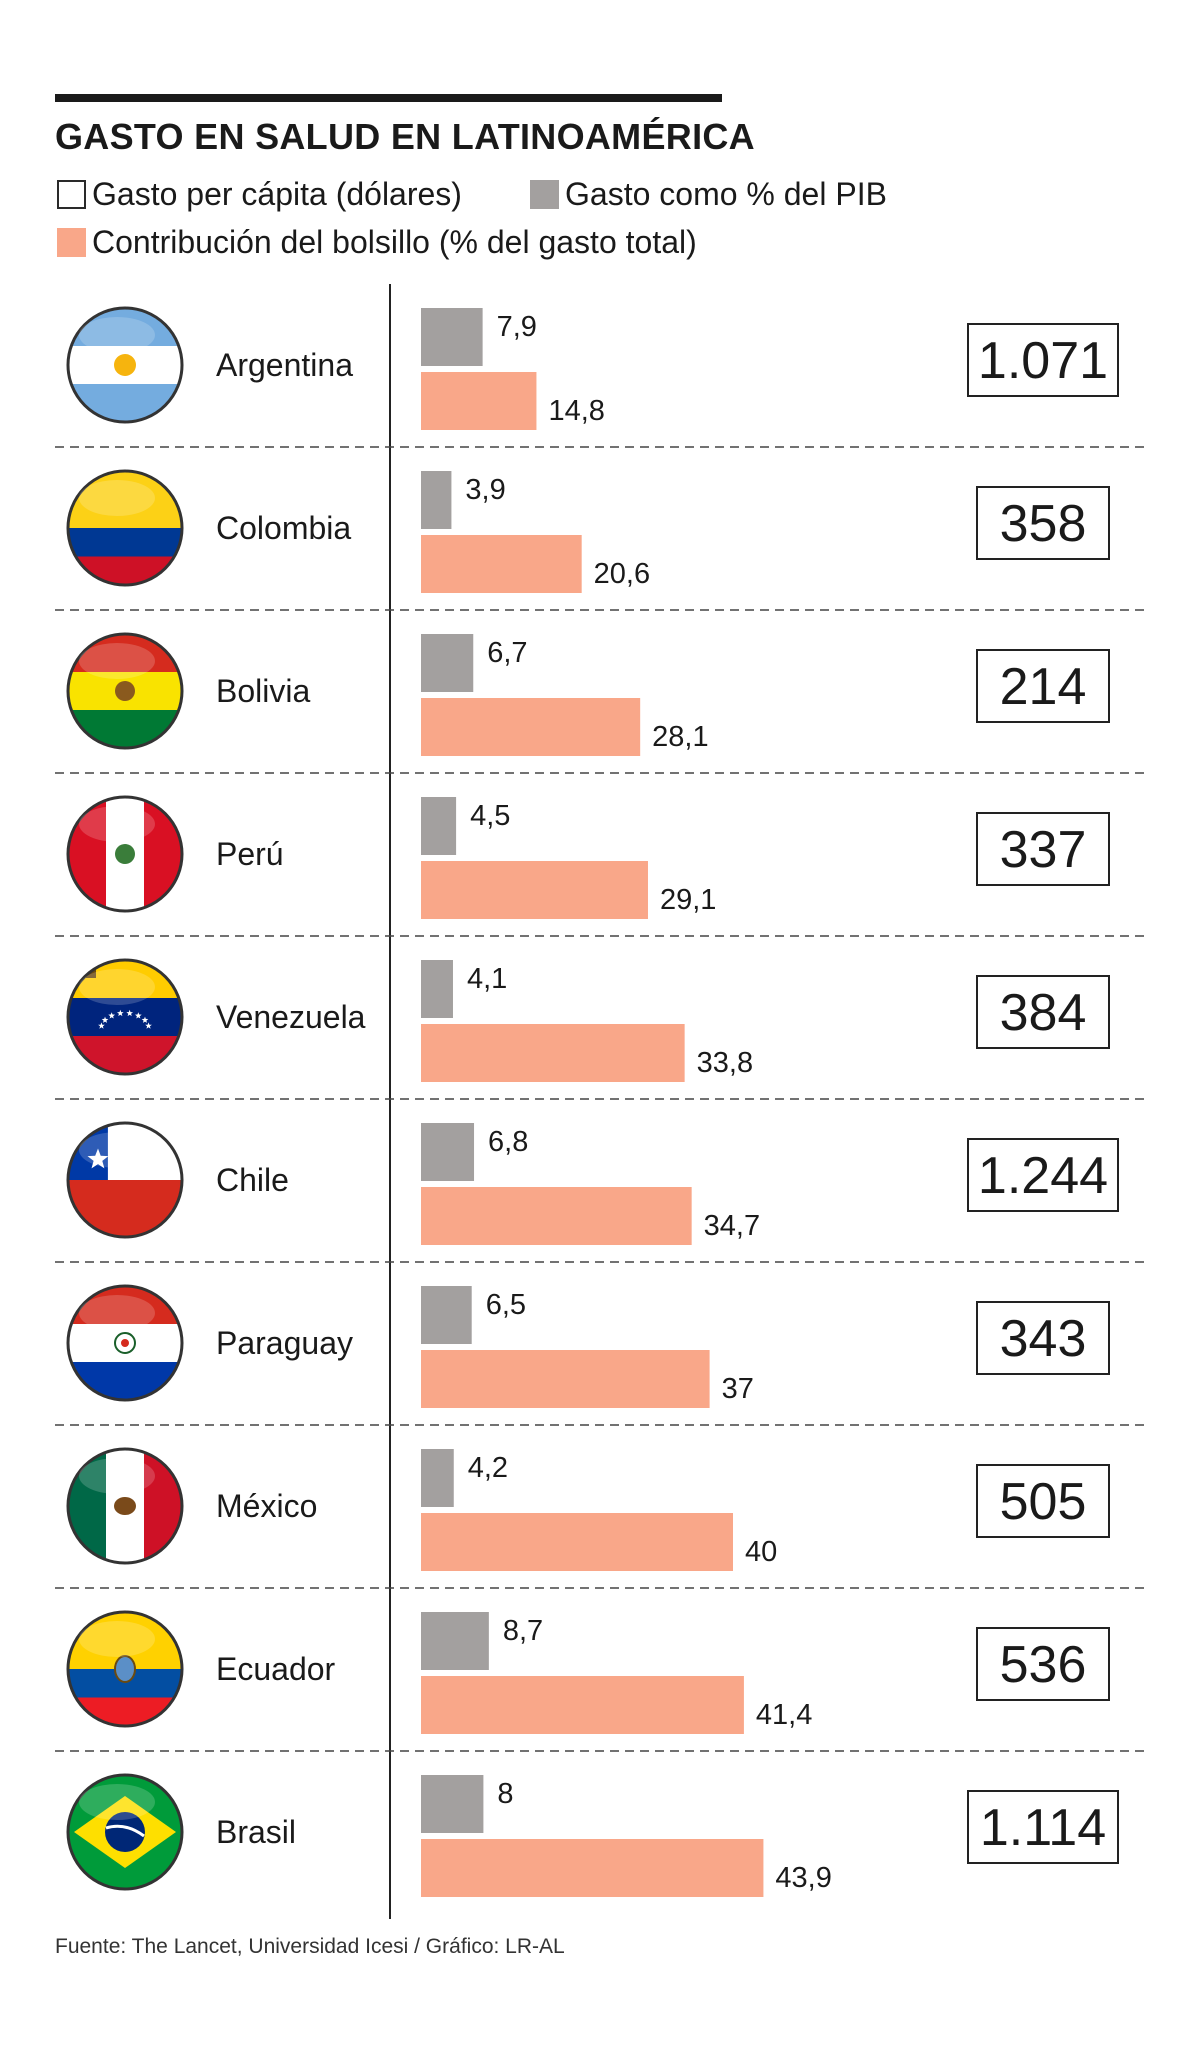 The image size is (1200, 2046). What do you see at coordinates (388, 98) in the screenshot?
I see `title-rule` at bounding box center [388, 98].